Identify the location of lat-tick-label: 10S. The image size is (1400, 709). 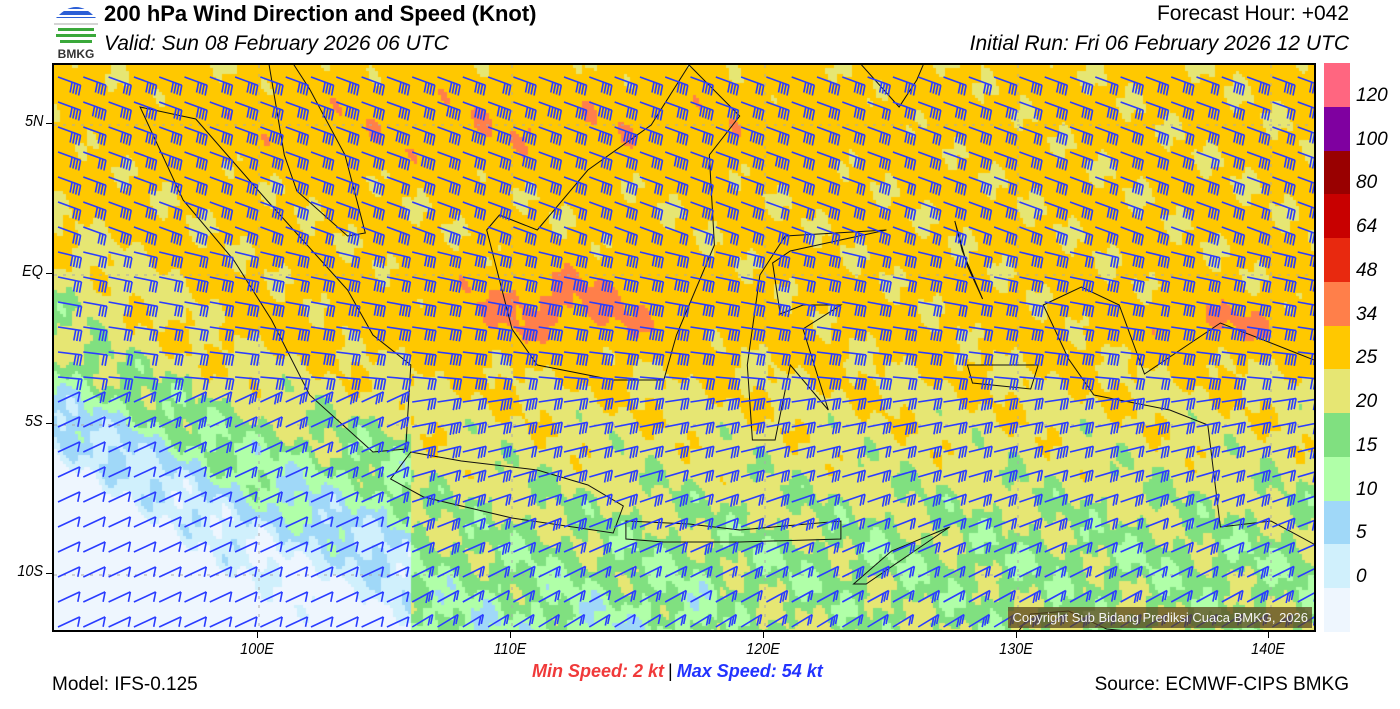
(29, 571).